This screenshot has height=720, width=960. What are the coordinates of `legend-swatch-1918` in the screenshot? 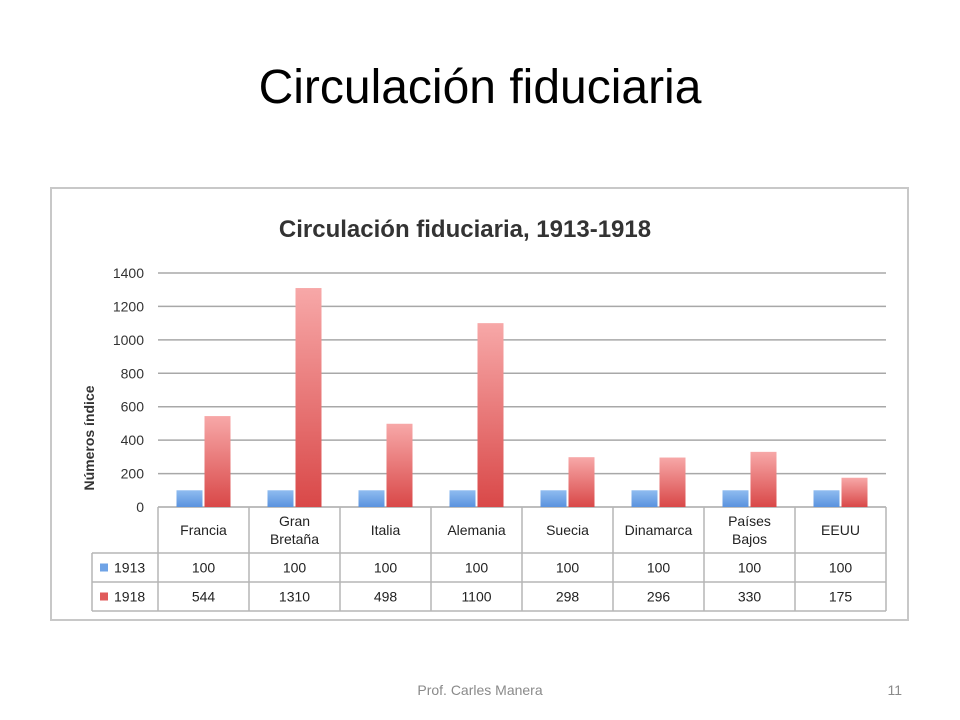 It's located at (104, 596).